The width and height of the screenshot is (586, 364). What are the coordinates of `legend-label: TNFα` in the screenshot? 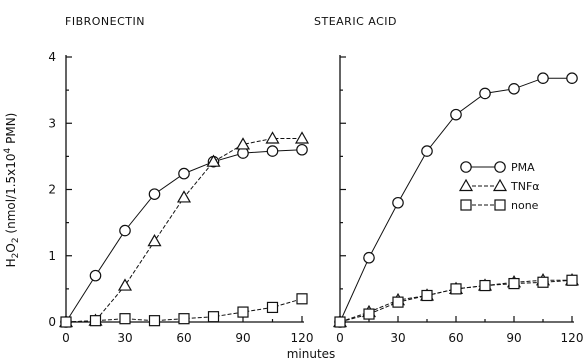 It's located at (525, 186).